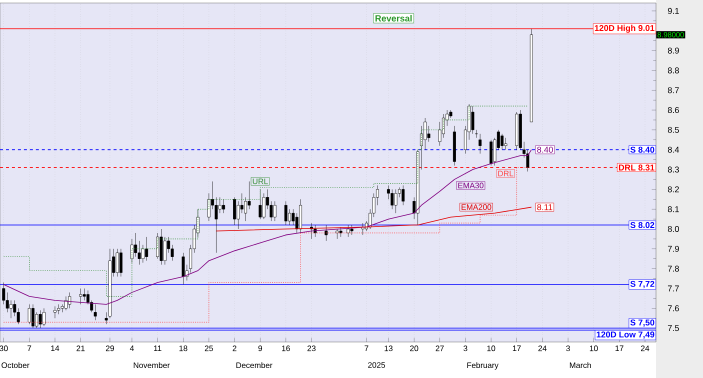 Image resolution: width=703 pixels, height=378 pixels. Describe the element at coordinates (673, 11) in the screenshot. I see `y-tick-label: 9.1` at that location.